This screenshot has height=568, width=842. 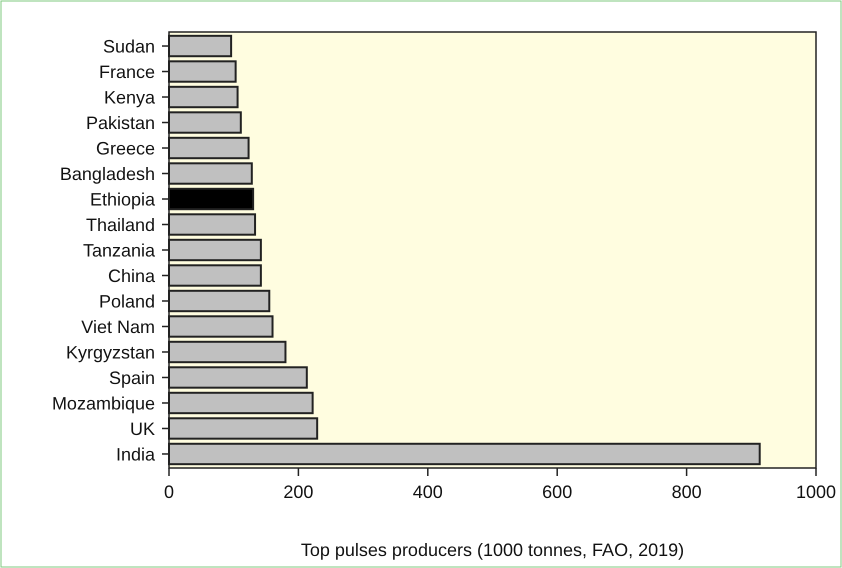 I want to click on y-tick-label: France, so click(x=126, y=72).